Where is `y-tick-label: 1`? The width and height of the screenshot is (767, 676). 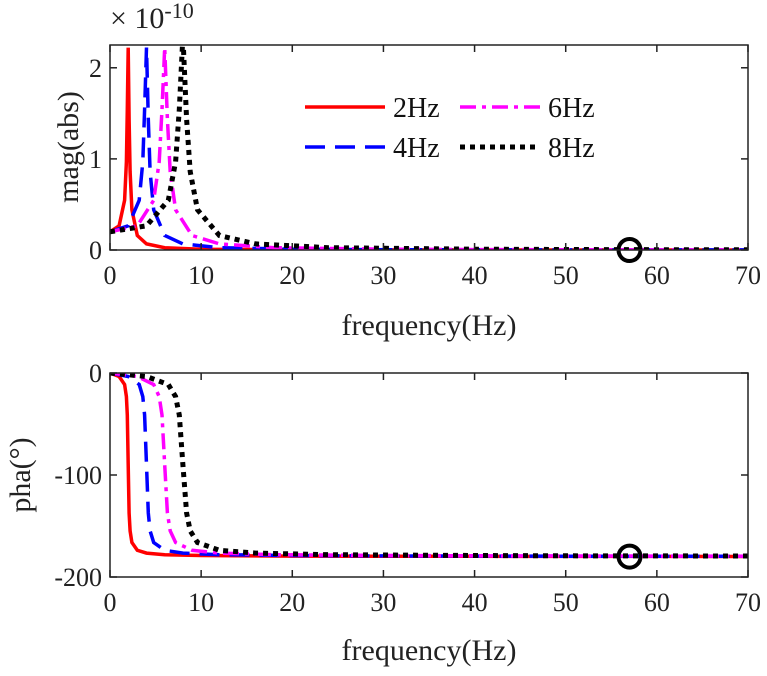 y-tick-label: 1 is located at coordinates (95, 159).